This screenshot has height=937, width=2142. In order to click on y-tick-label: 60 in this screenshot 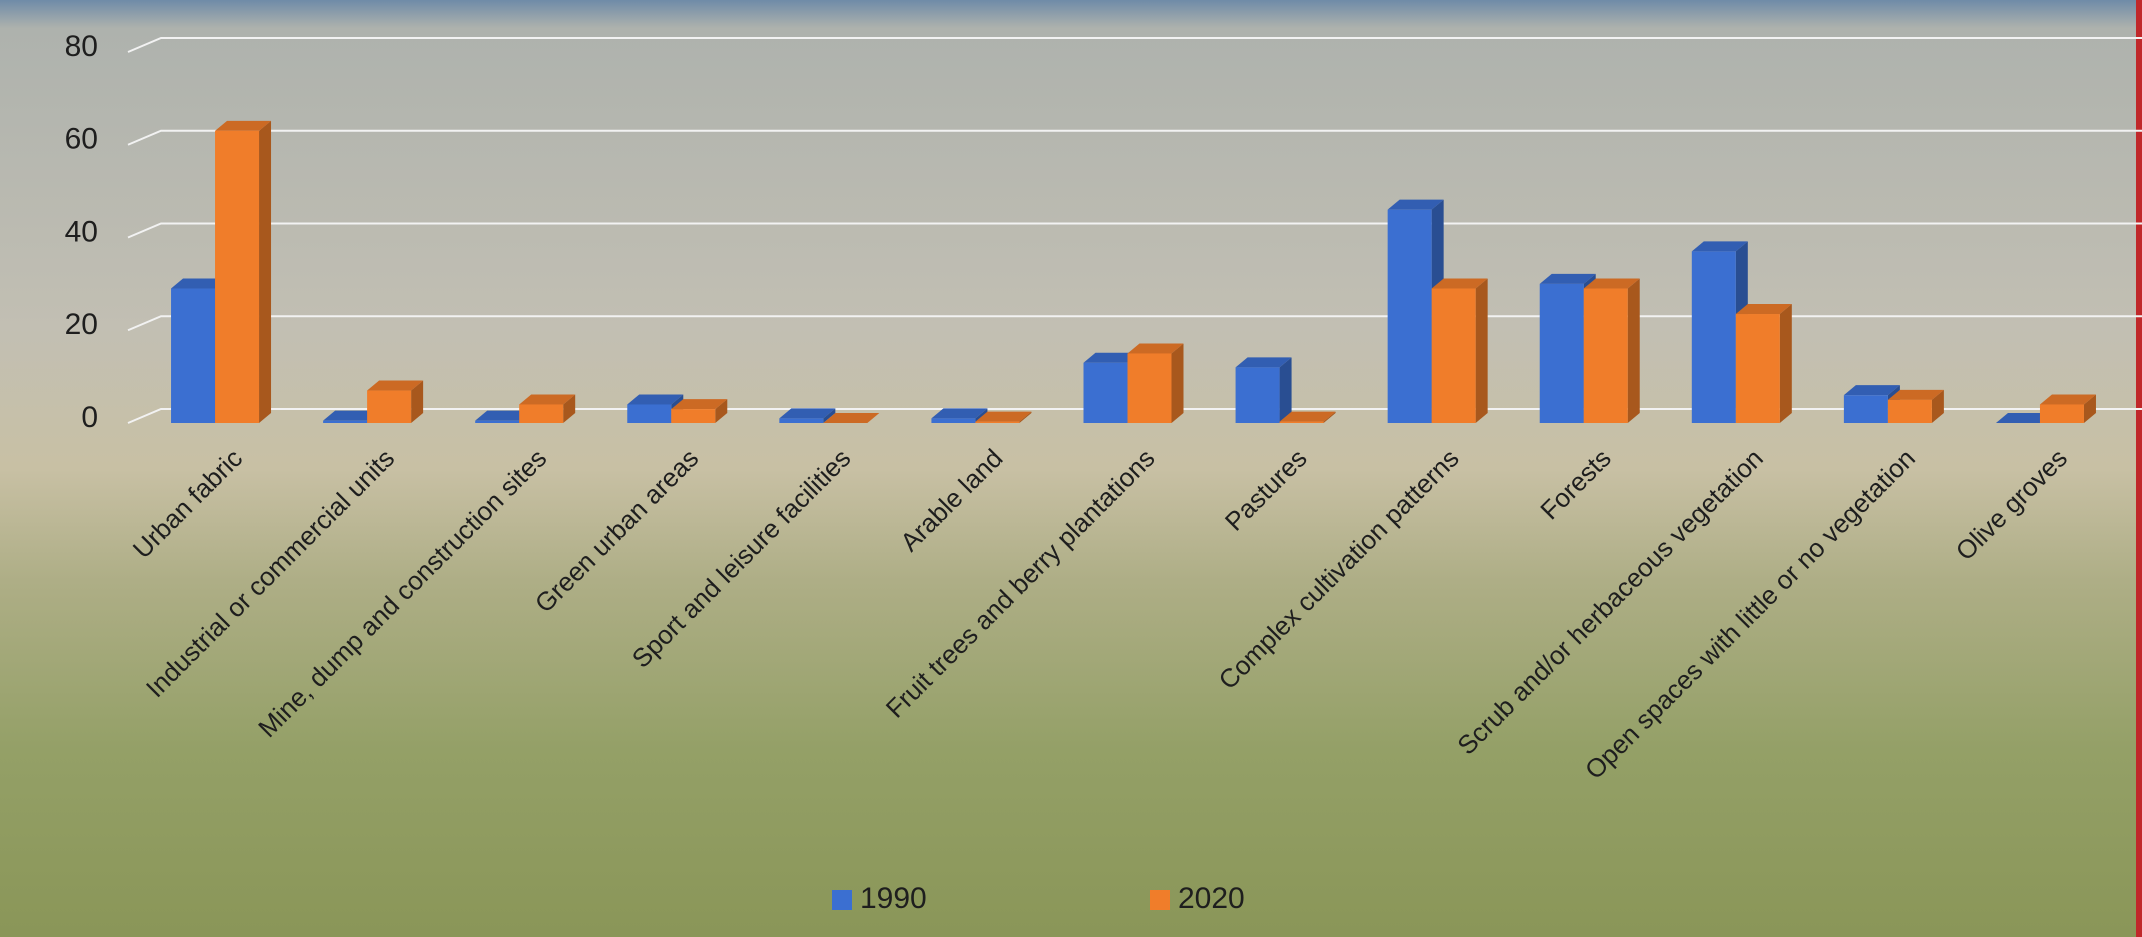, I will do `click(81, 139)`.